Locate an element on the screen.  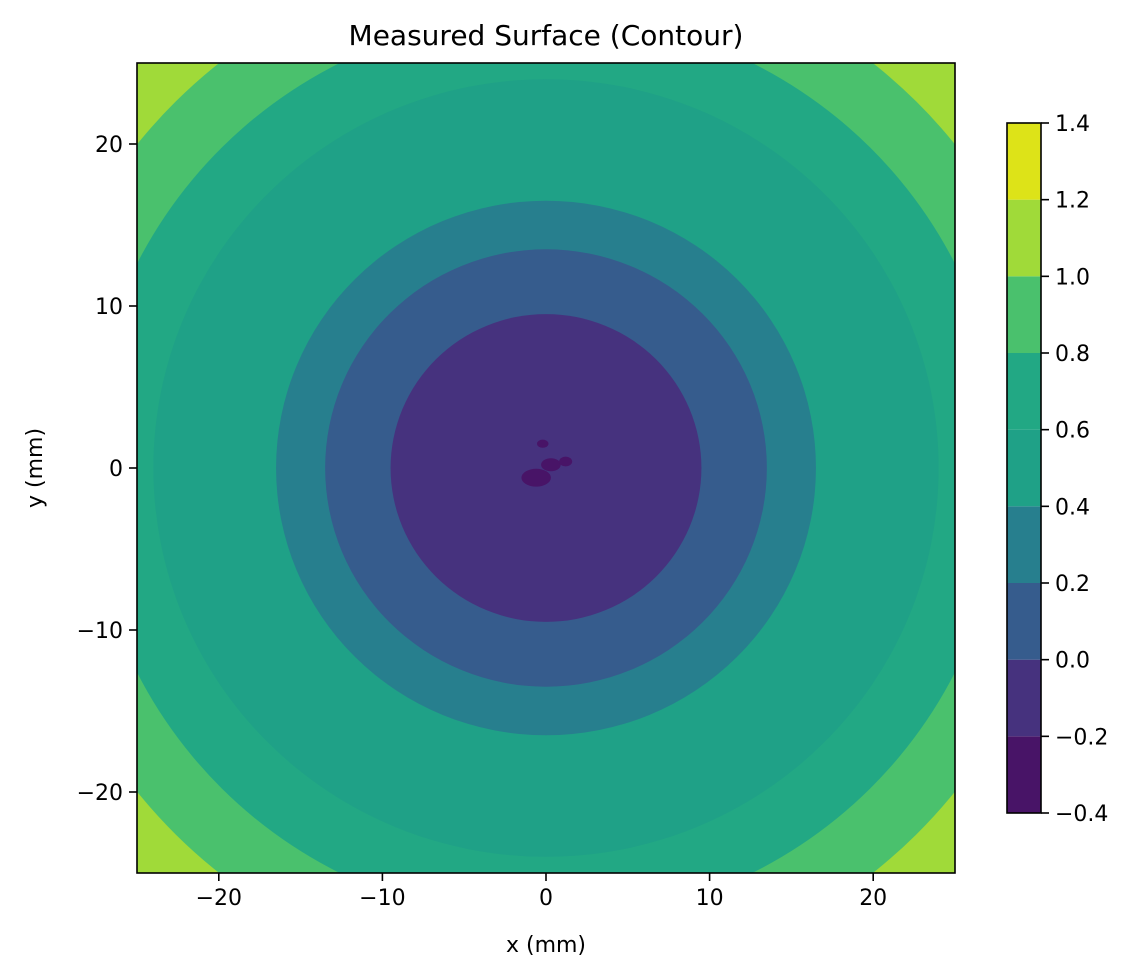
y-axis: −20 −10 0 10 20 is located at coordinates (107, 469).